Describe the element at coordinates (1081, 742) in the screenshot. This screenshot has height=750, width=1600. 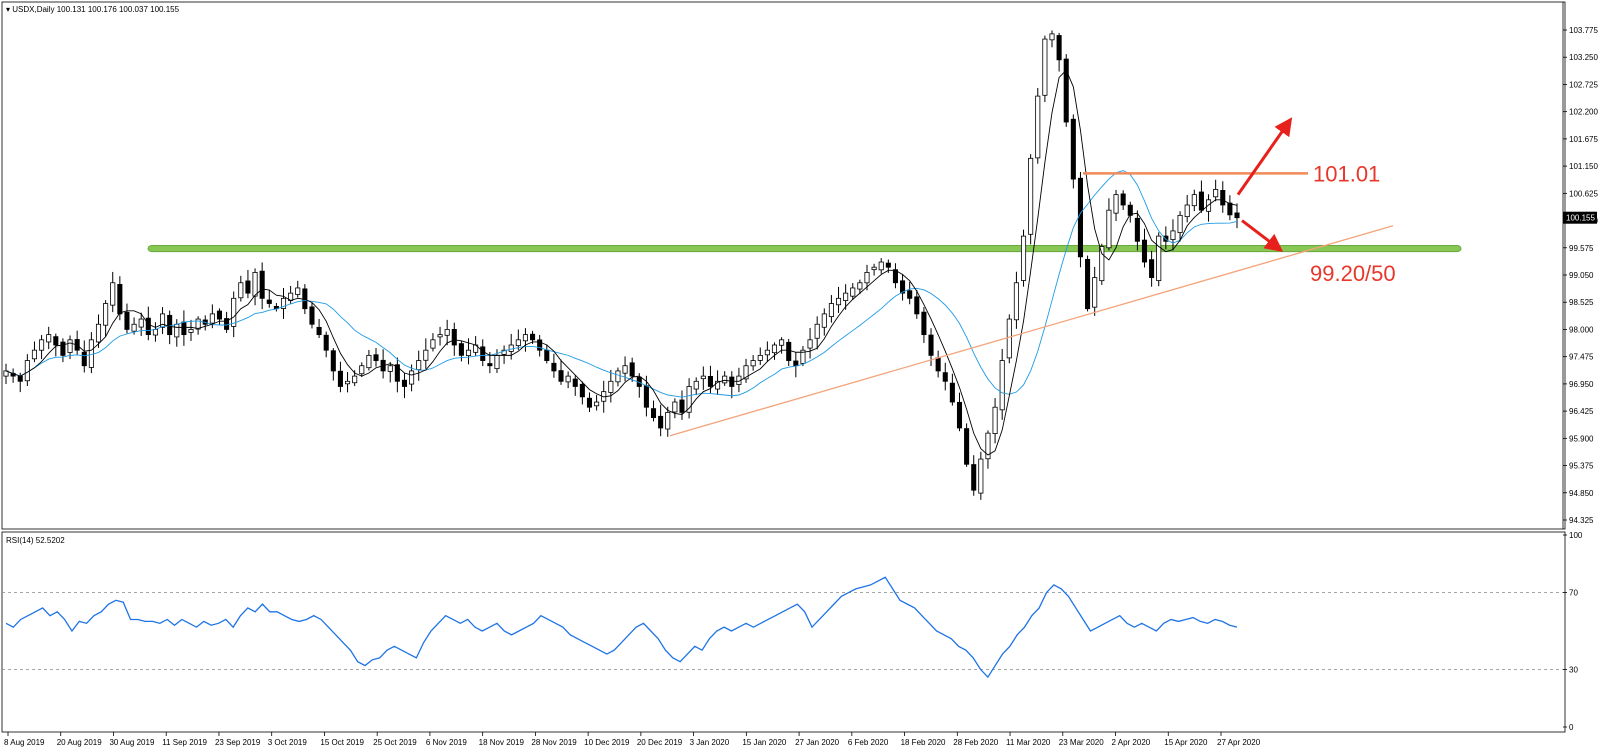
I see `date-tick-label: 23 Mar 2020` at that location.